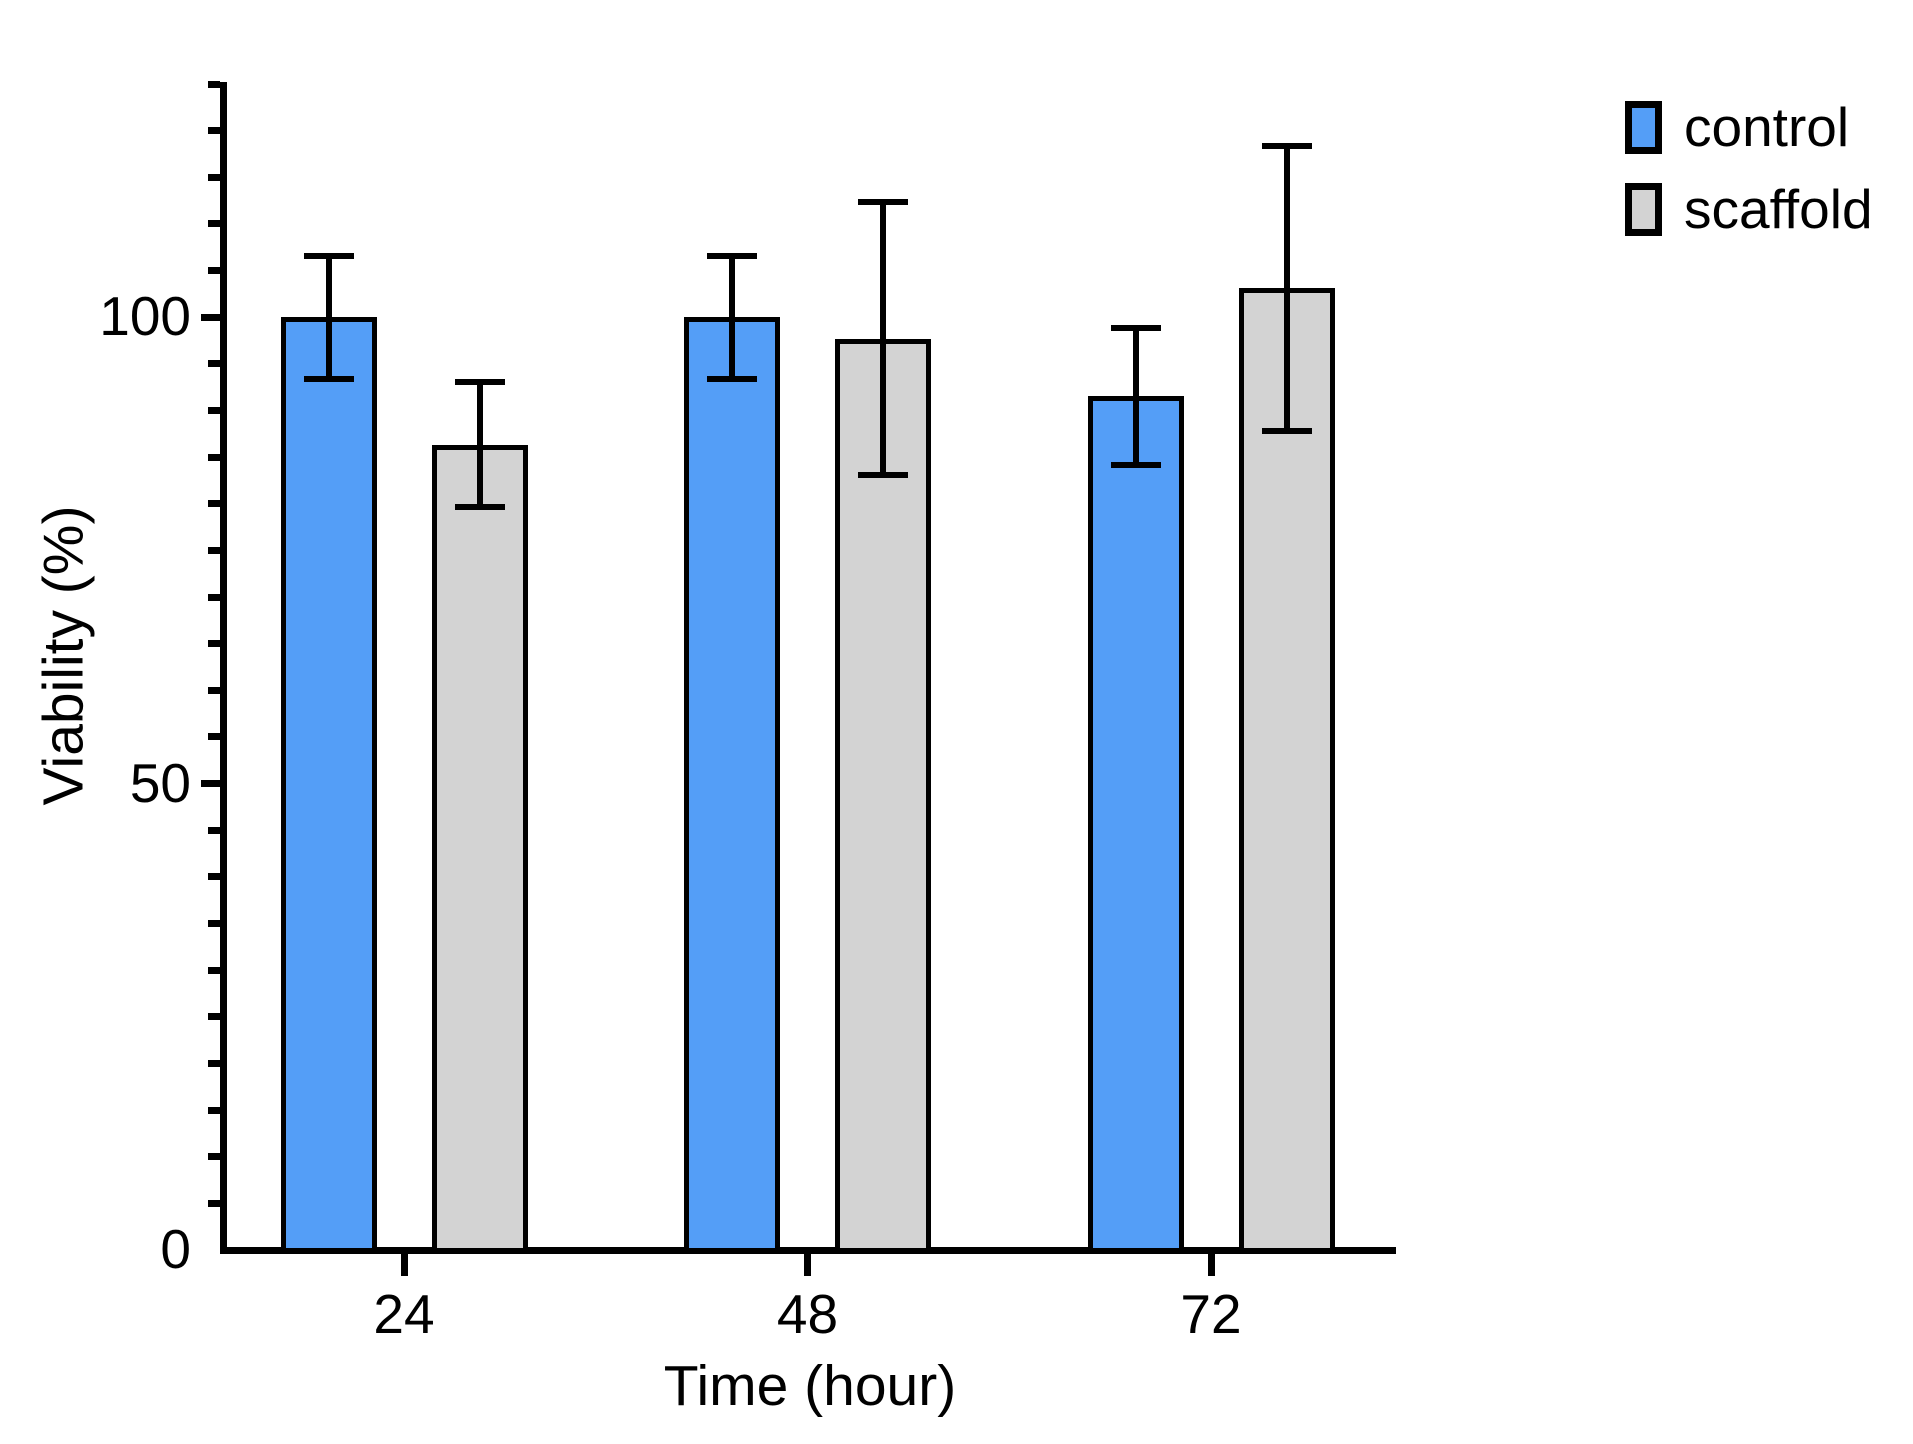  Describe the element at coordinates (404, 1314) in the screenshot. I see `x-tick-label-24: 24` at that location.